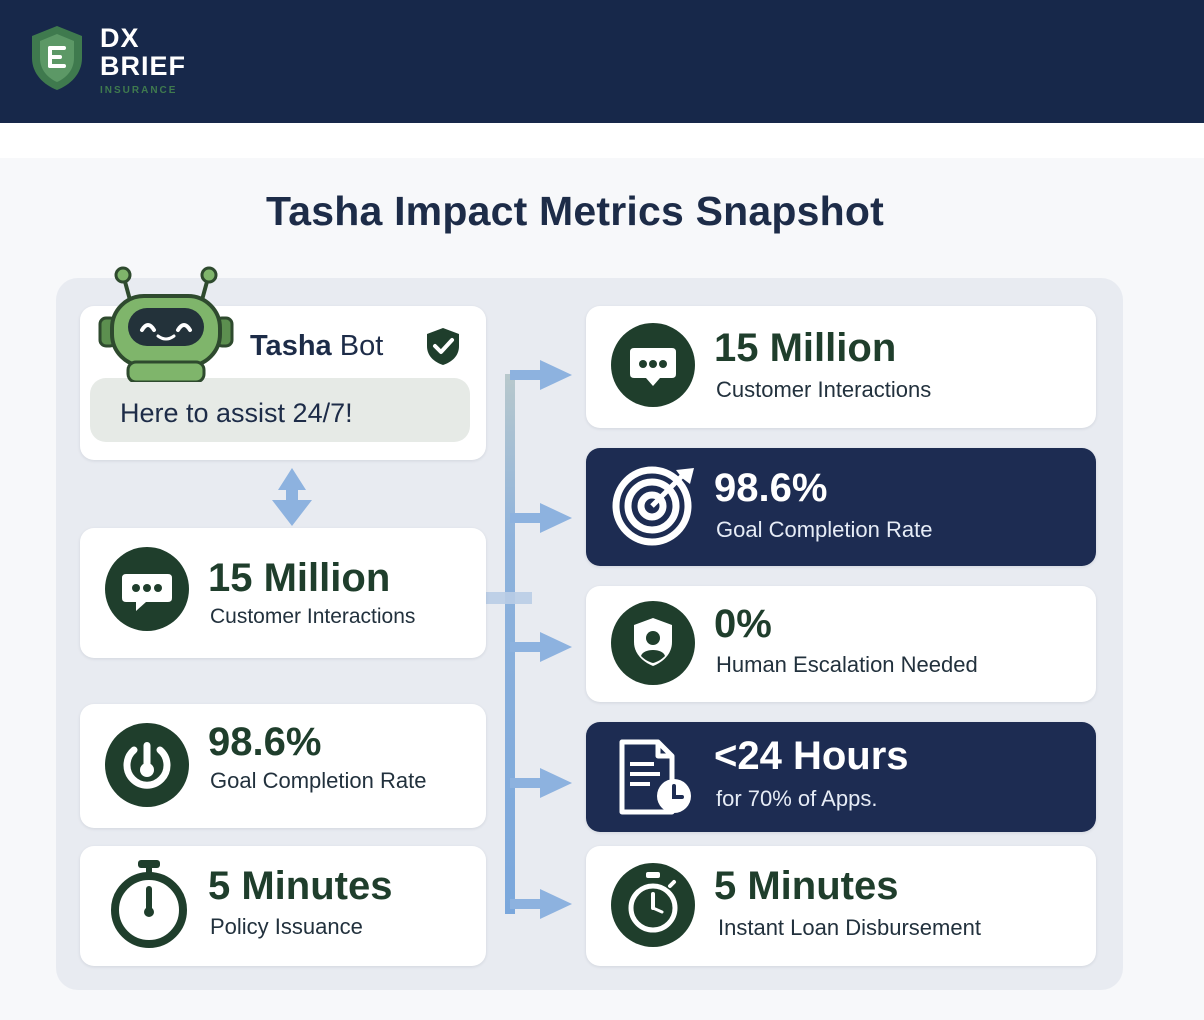 This screenshot has width=1204, height=1020. I want to click on right-metric-label-4: for 70% of Apps., so click(797, 798).